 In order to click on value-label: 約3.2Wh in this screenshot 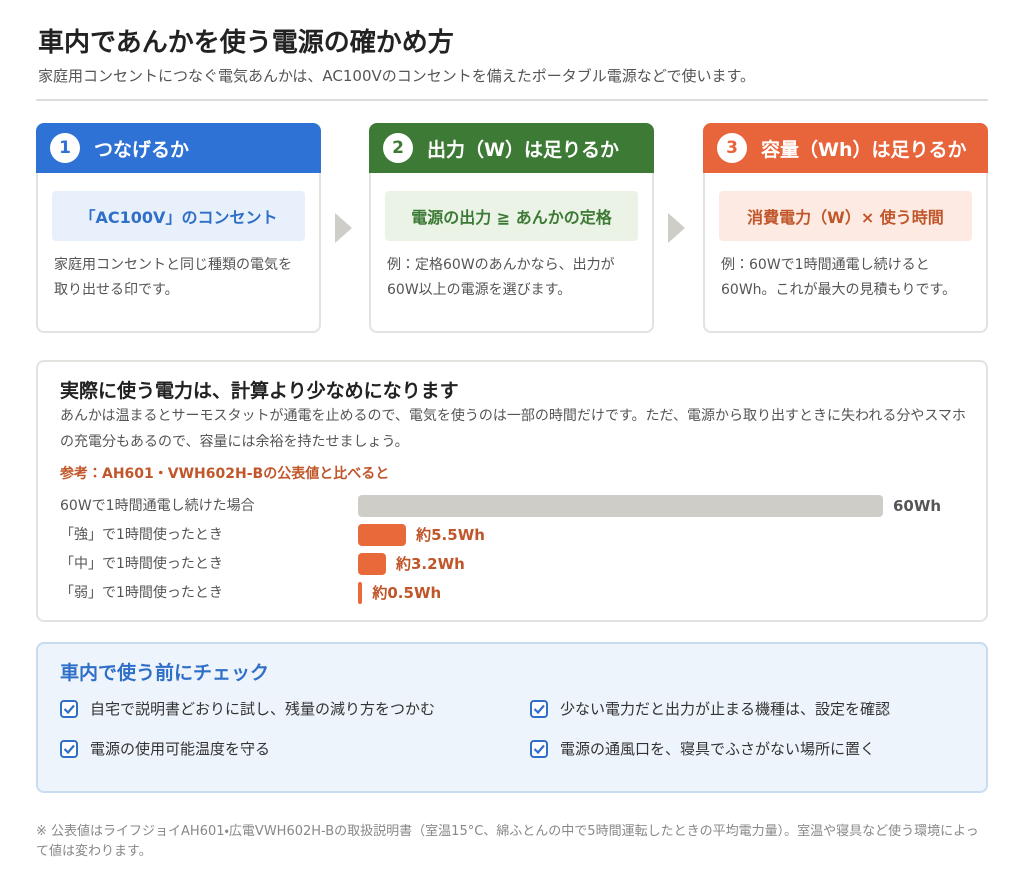, I will do `click(430, 564)`.